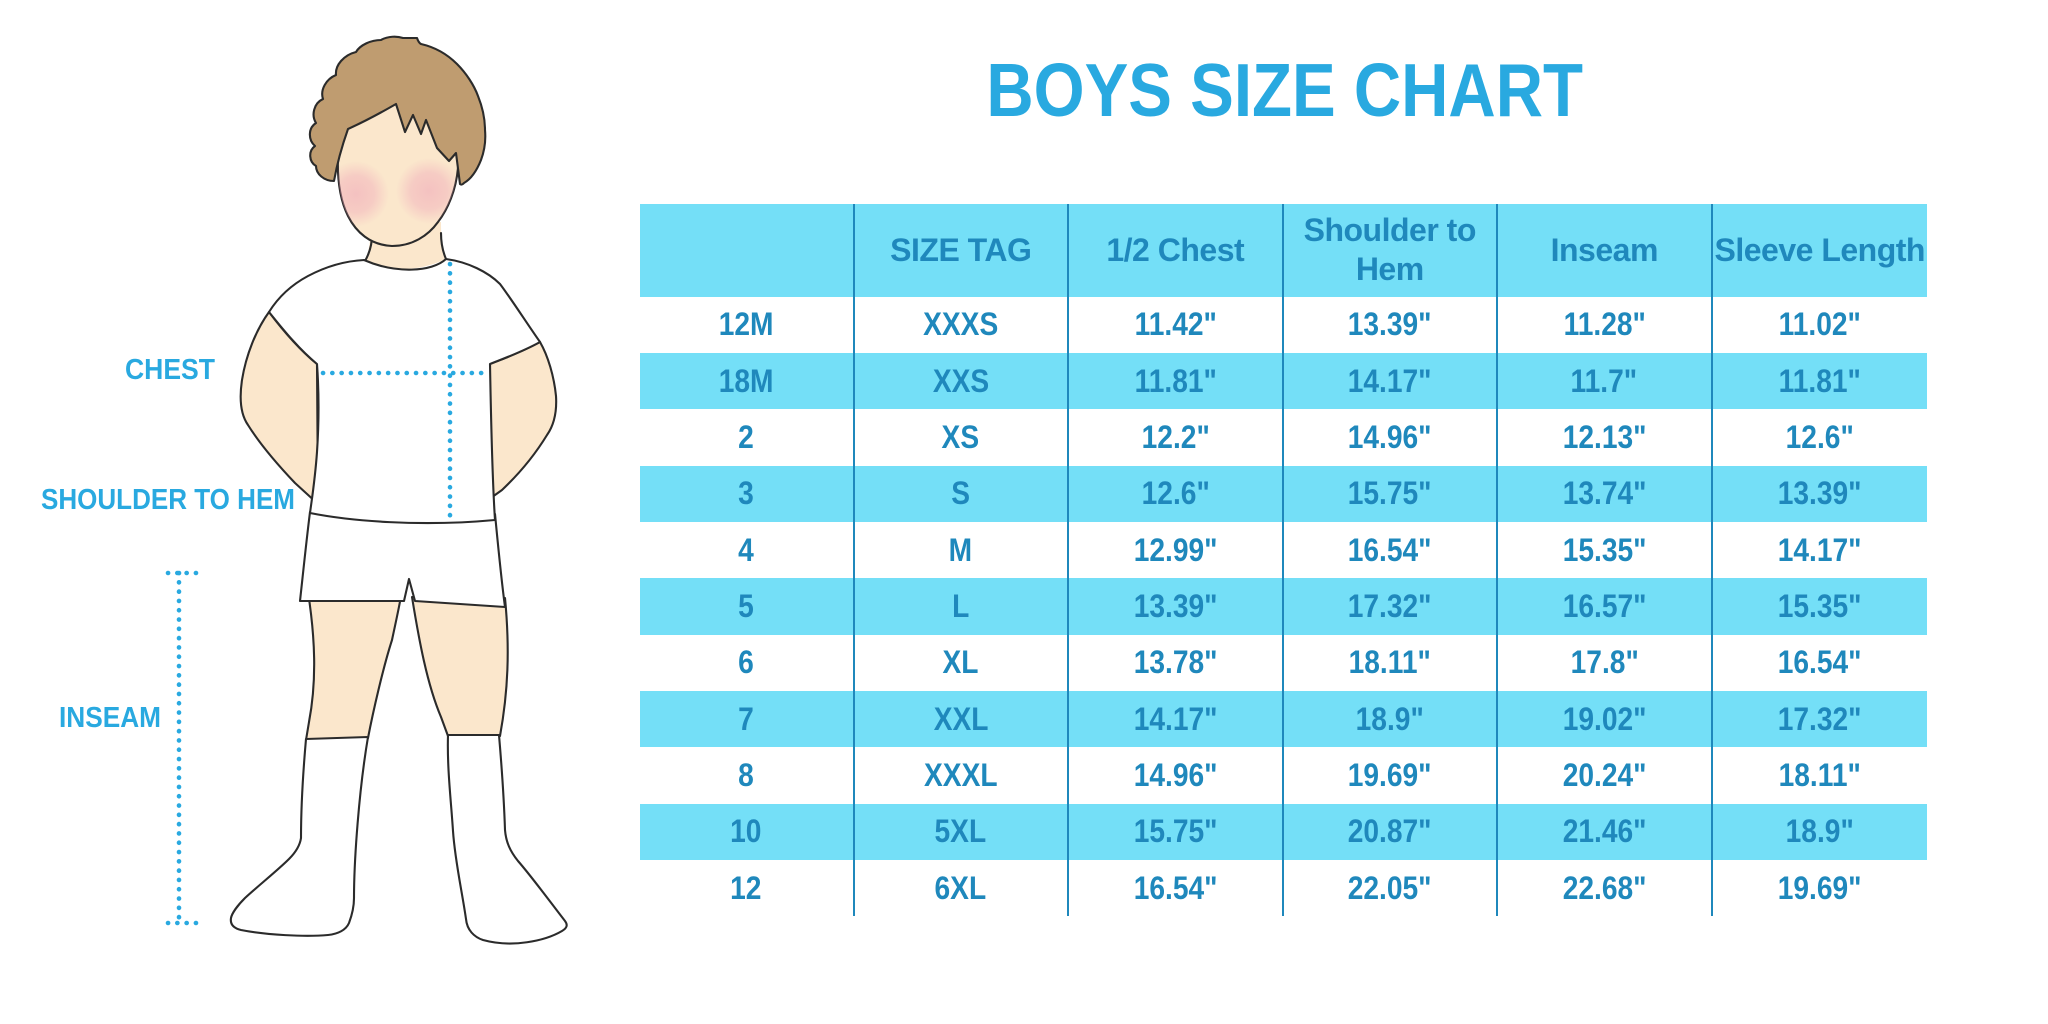 The width and height of the screenshot is (2048, 1024). I want to click on svg-text: INSEAM, so click(110, 718).